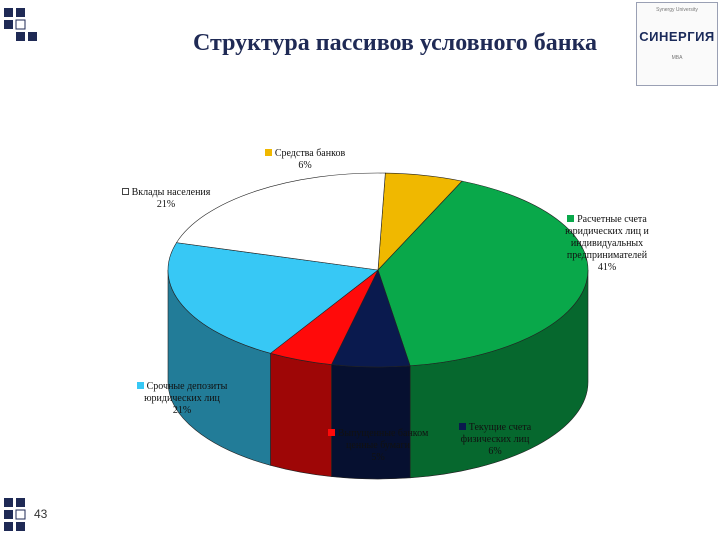 This screenshot has width=720, height=540. What do you see at coordinates (495, 451) in the screenshot?
I see `label-current-accounts-value: 6%` at bounding box center [495, 451].